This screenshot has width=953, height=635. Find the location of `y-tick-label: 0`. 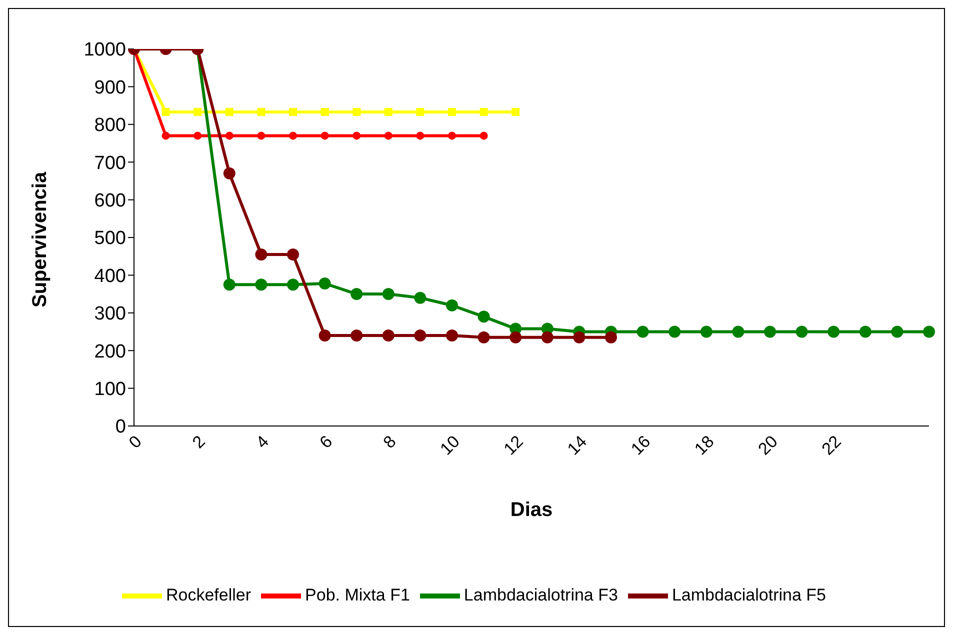

y-tick-label: 0 is located at coordinates (120, 427).